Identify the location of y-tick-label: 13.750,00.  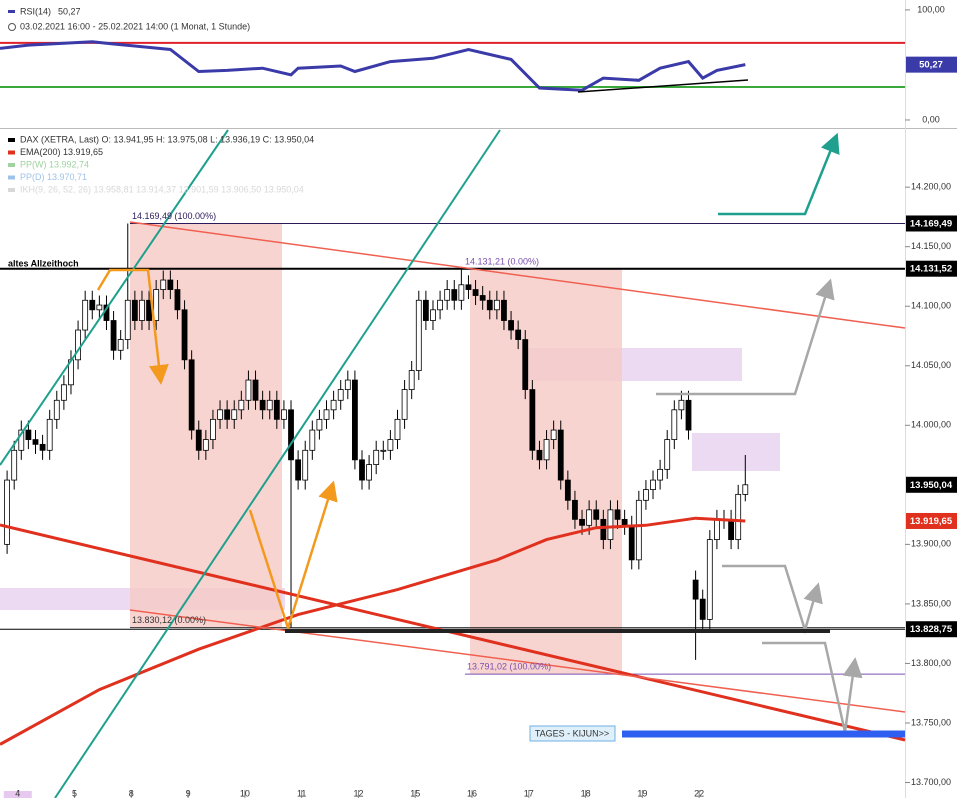
(931, 722).